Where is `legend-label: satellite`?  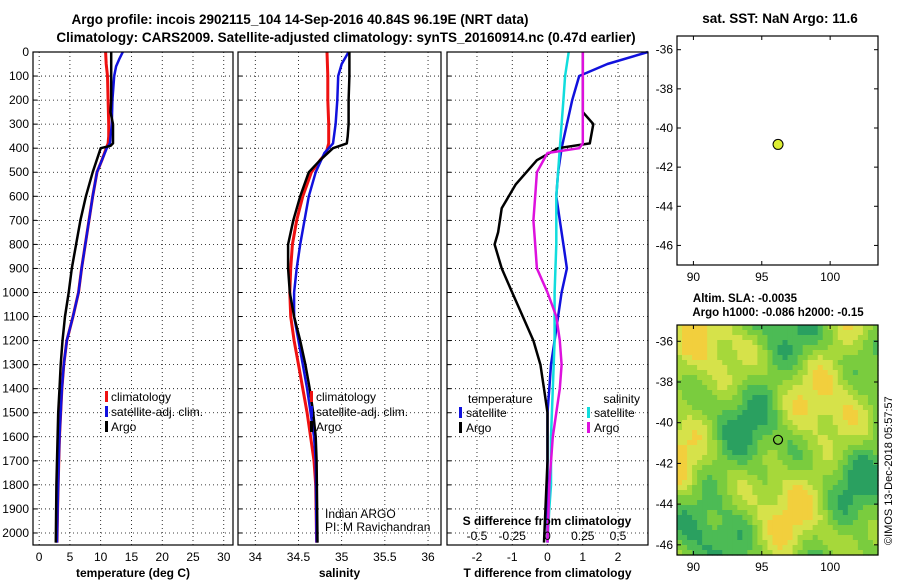
legend-label: satellite is located at coordinates (614, 413).